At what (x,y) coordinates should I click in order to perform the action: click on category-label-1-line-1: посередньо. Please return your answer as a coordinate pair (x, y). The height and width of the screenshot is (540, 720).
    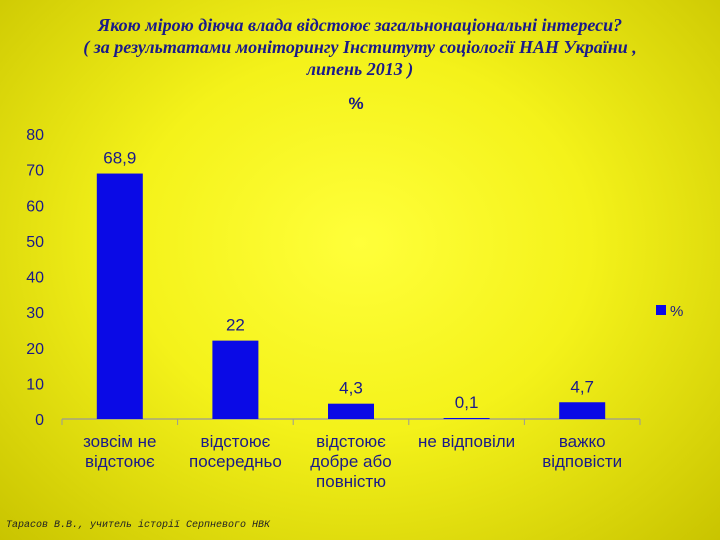
    Looking at the image, I should click on (235, 461).